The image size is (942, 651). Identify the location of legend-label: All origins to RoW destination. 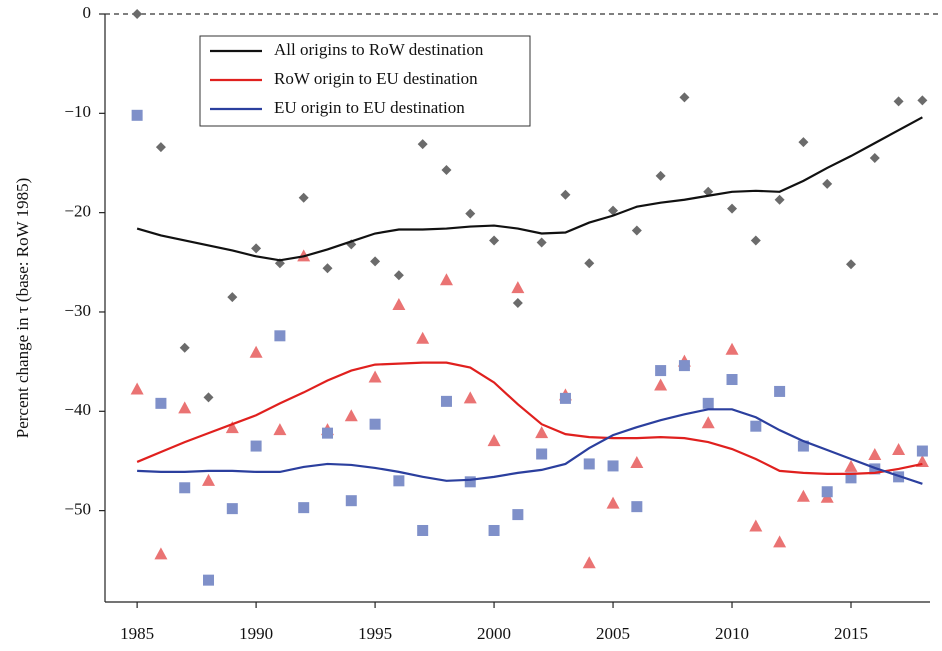
(379, 49).